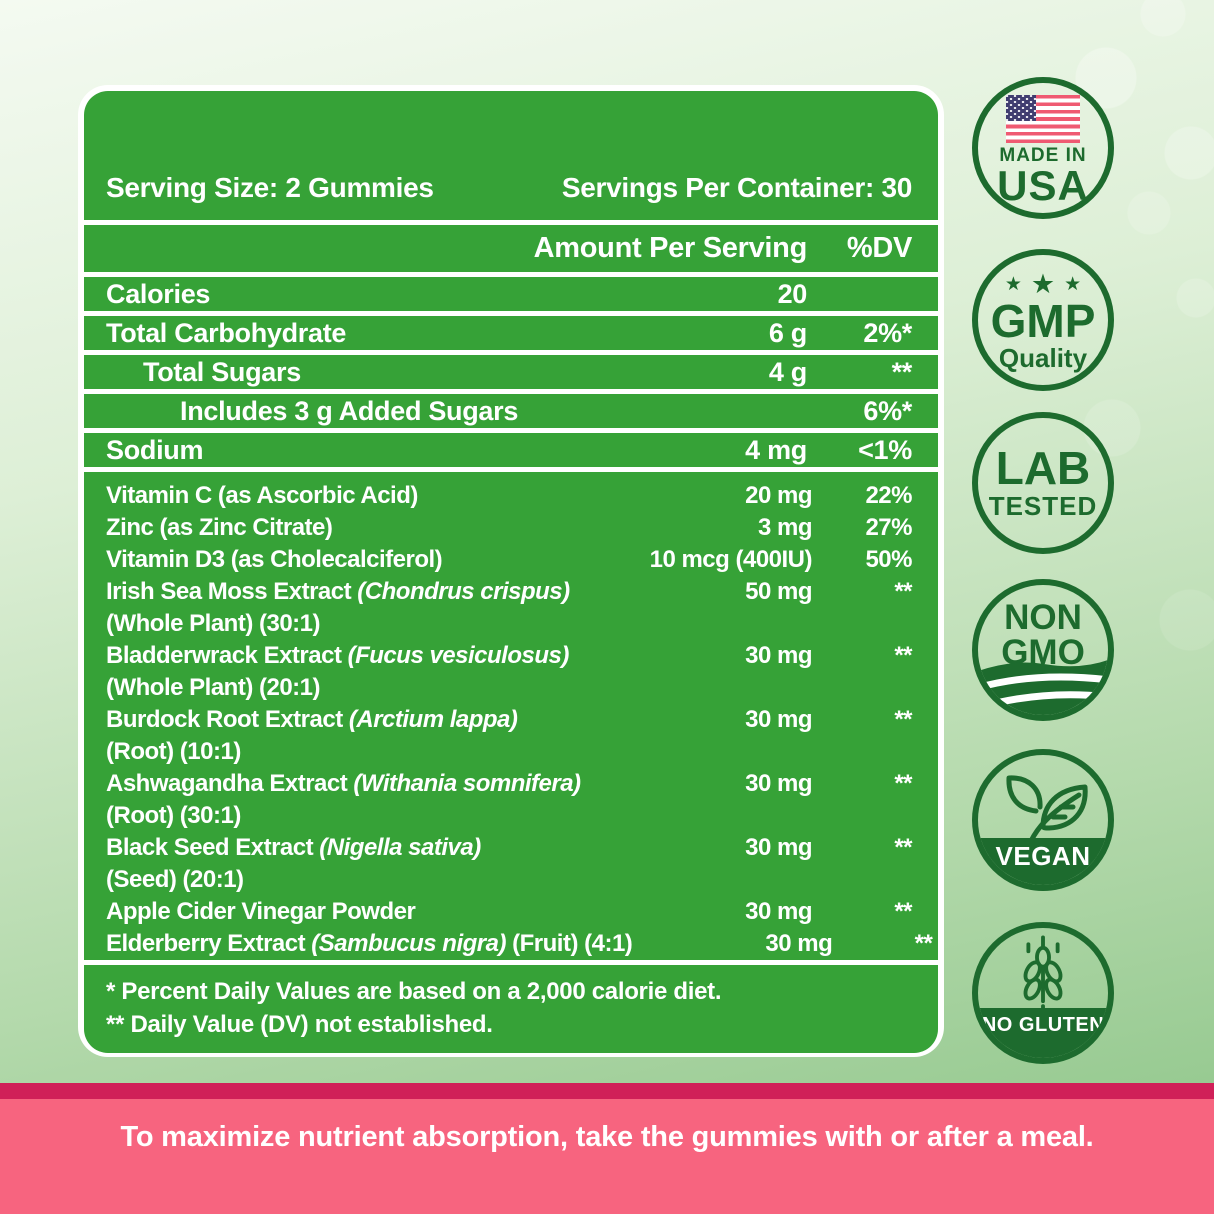  What do you see at coordinates (511, 450) in the screenshot?
I see `table-row: Sodium 4 mg <1%` at bounding box center [511, 450].